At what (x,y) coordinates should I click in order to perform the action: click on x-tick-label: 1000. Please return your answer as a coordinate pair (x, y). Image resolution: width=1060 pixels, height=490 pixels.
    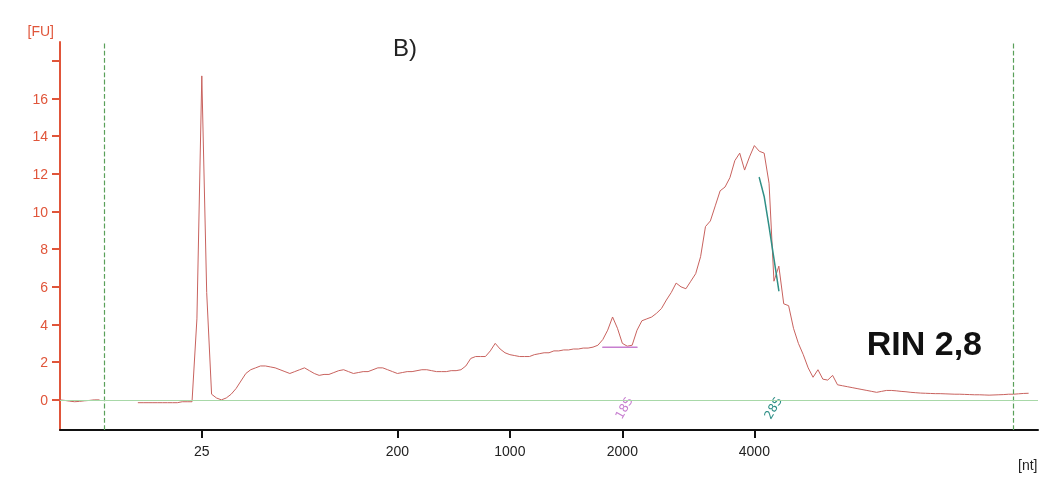
    Looking at the image, I should click on (510, 451).